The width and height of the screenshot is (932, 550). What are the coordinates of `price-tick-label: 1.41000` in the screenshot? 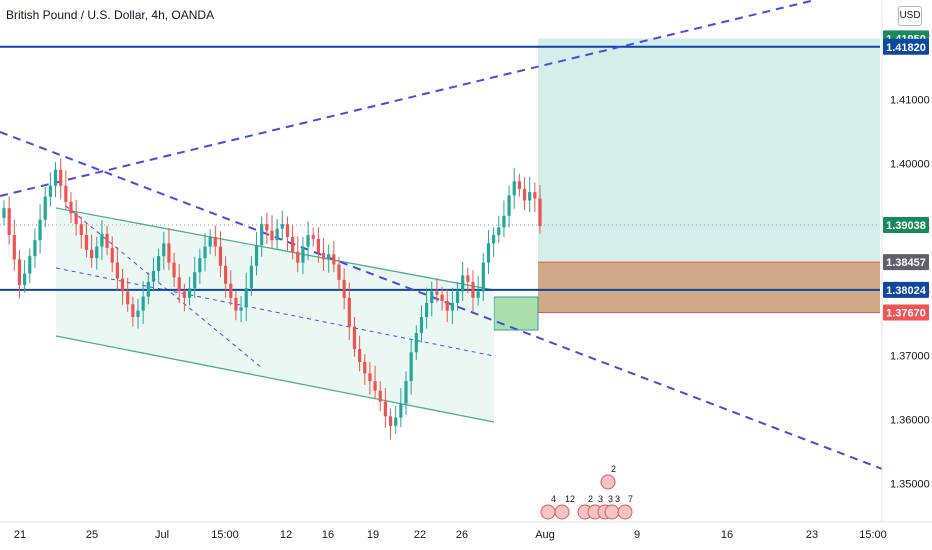 It's located at (910, 100).